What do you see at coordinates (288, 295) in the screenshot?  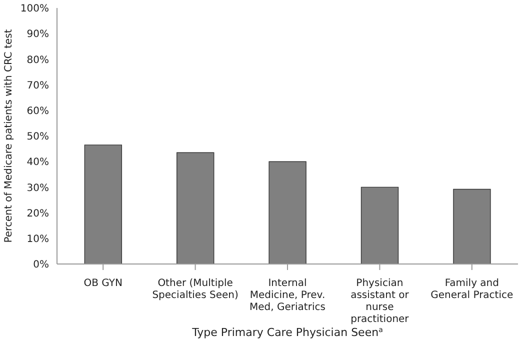 I see `x-tick-label: Internal Medicine, Prev. Med, Geriatrics` at bounding box center [288, 295].